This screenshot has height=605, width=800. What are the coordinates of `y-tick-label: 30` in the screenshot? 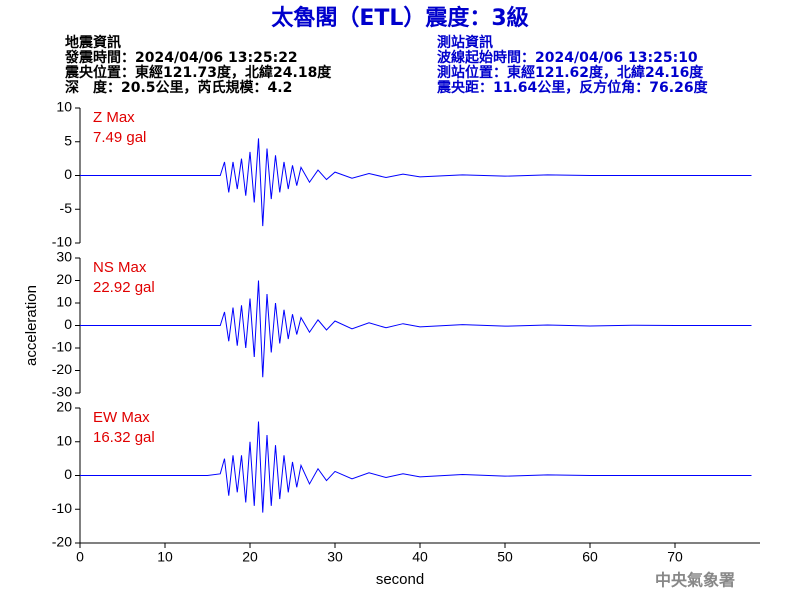 It's located at (64, 257).